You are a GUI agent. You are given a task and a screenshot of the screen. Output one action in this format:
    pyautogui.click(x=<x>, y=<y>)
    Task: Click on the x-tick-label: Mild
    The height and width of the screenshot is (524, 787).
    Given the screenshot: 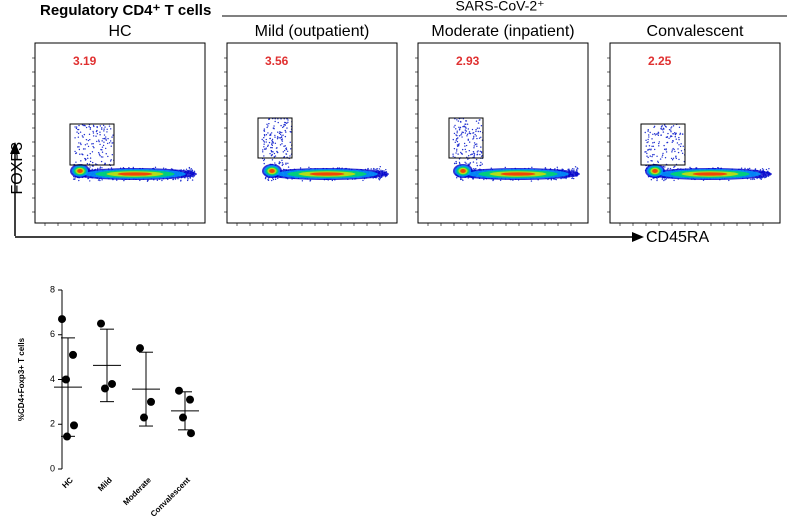 What is the action you would take?
    pyautogui.click(x=105, y=484)
    